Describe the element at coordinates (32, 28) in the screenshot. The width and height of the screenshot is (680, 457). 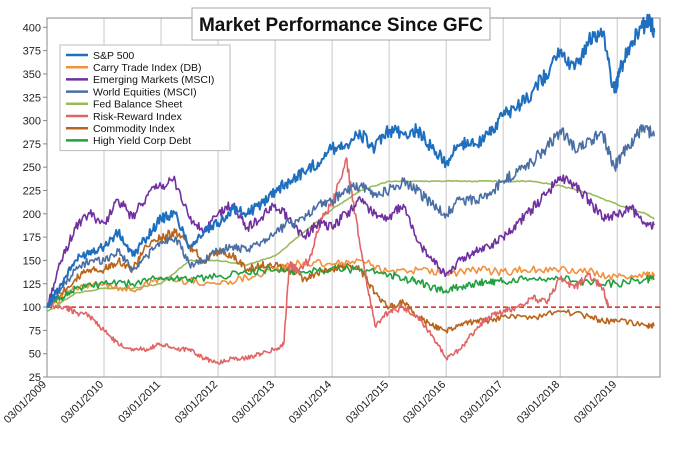
I see `y-tick-label: 400` at that location.